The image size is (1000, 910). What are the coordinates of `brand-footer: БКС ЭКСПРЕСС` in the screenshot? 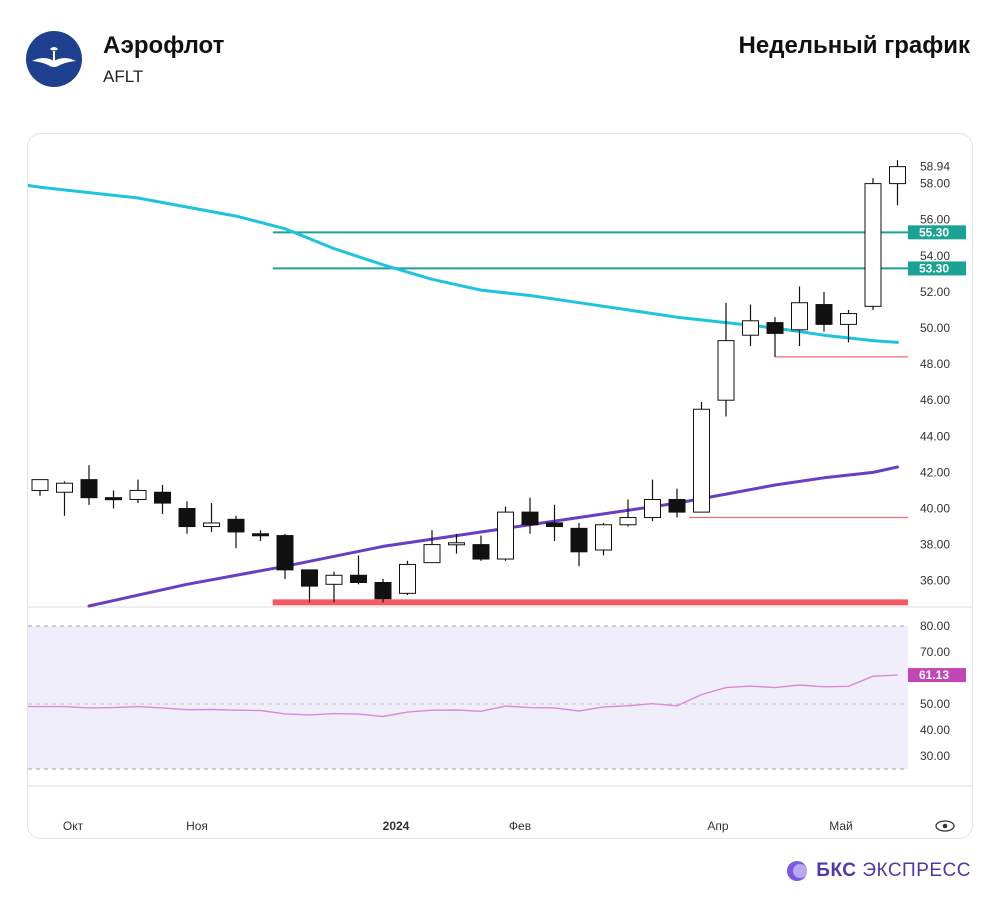 It's located at (878, 871).